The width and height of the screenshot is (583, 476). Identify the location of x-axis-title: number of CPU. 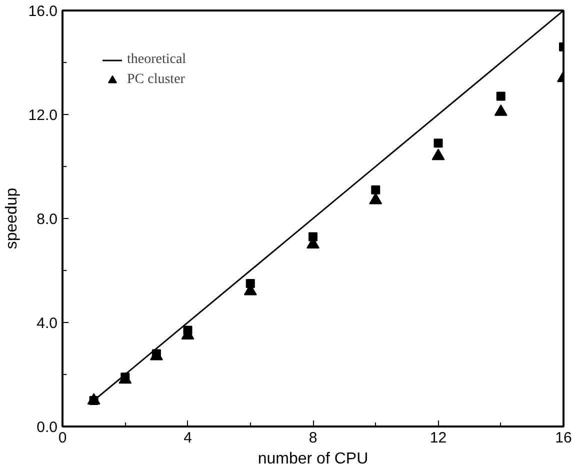
(313, 459).